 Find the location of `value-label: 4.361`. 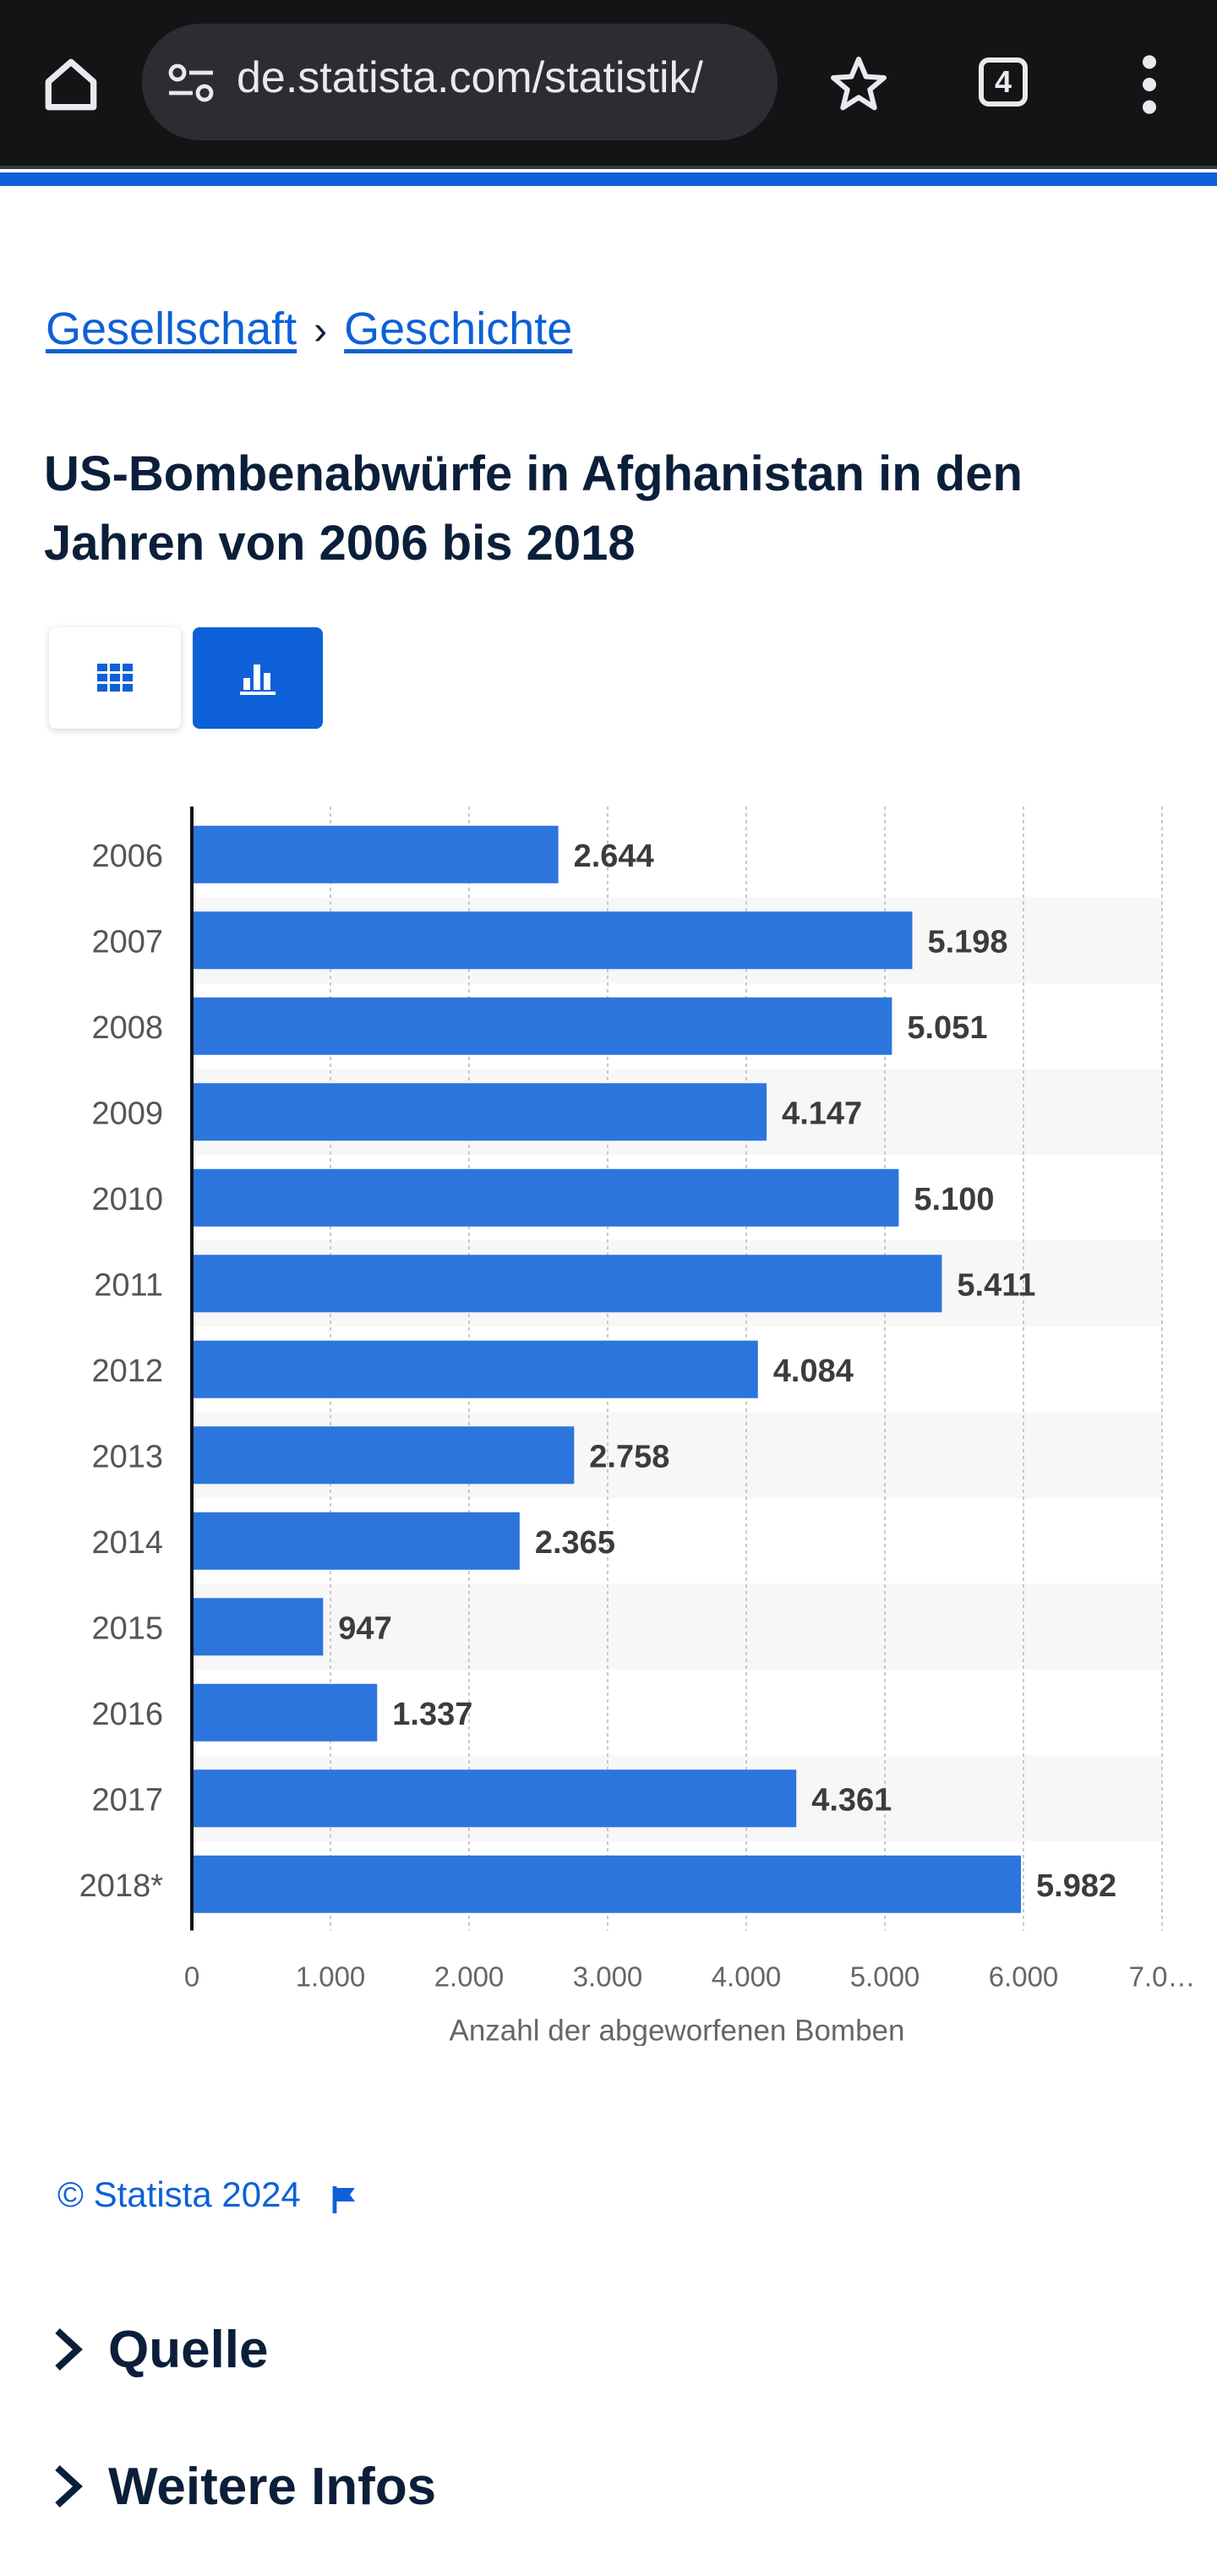

value-label: 4.361 is located at coordinates (851, 1800).